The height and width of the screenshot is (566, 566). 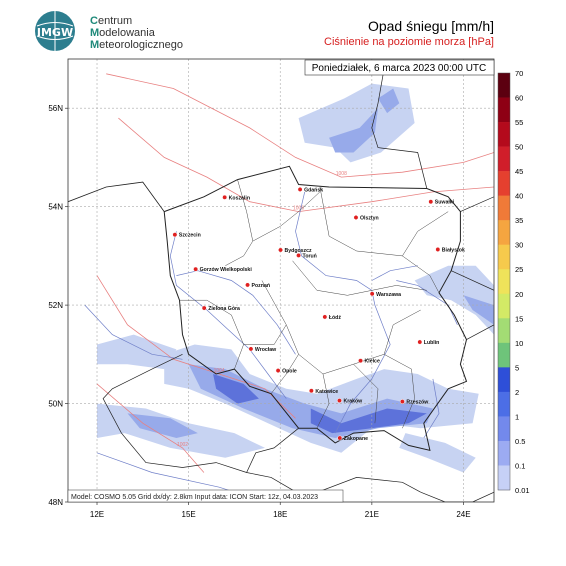 I want to click on city-marker: Kielce, so click(x=369, y=361).